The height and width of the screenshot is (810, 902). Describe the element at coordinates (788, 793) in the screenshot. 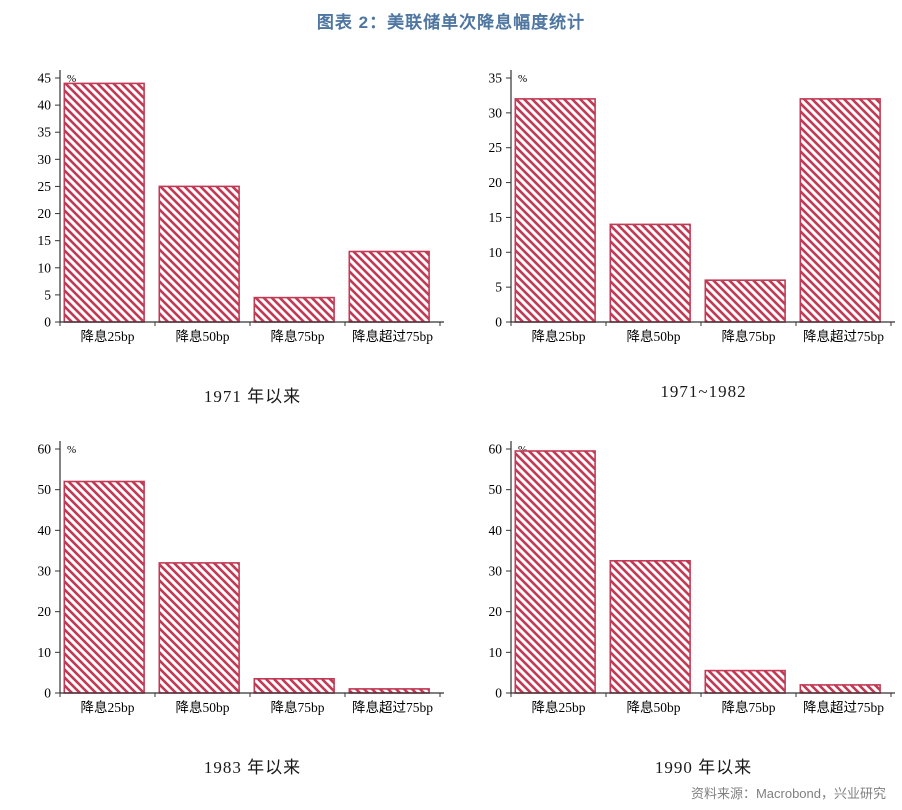

I see `source-note: 资料来源：Macrobond，兴业研究` at that location.